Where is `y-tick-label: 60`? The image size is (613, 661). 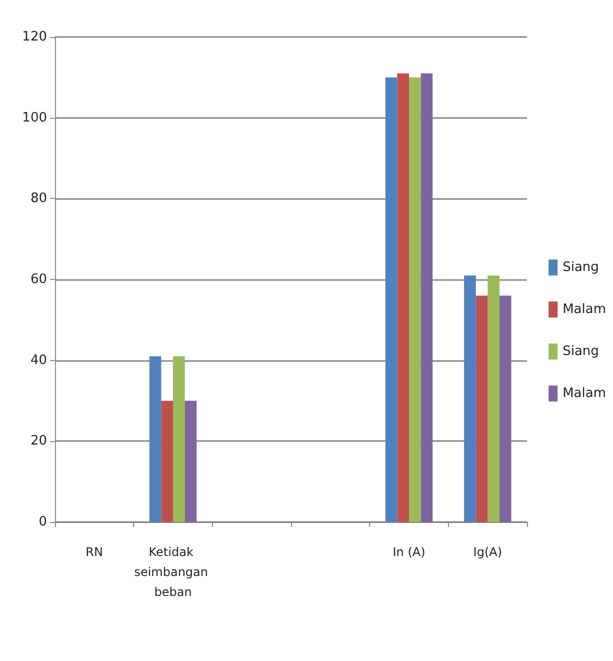 y-tick-label: 60 is located at coordinates (38, 279).